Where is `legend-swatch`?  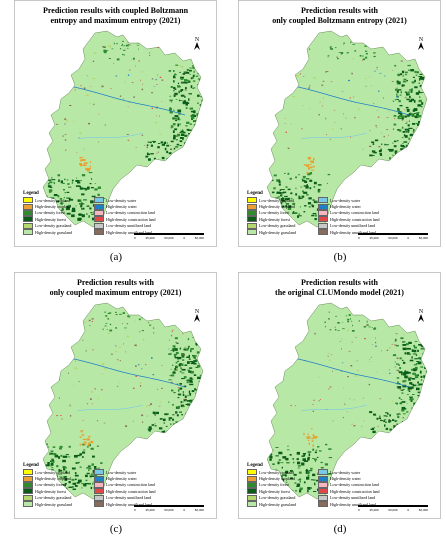 legend-swatch is located at coordinates (323, 472).